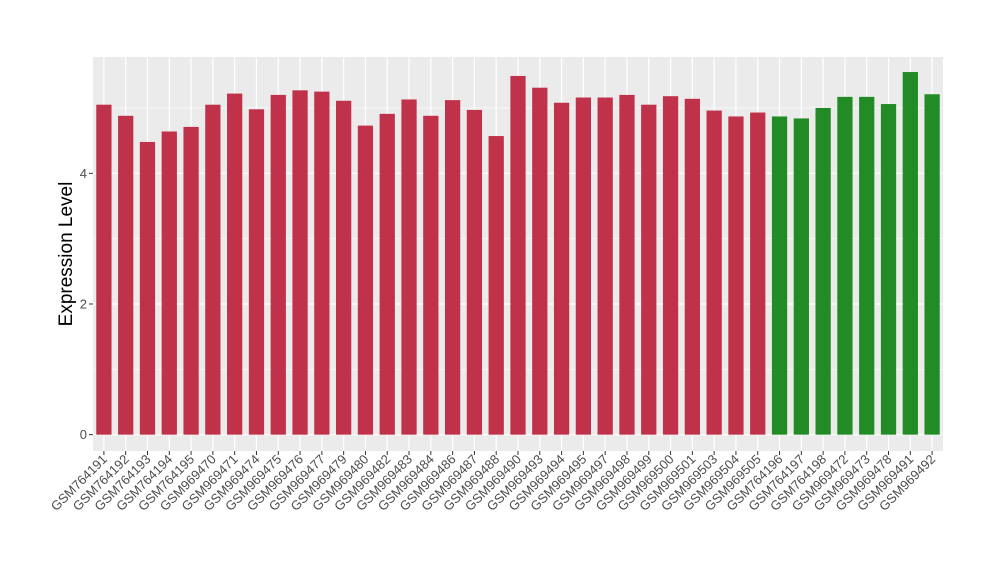  What do you see at coordinates (932, 264) in the screenshot?
I see `bar-GSM969492` at bounding box center [932, 264].